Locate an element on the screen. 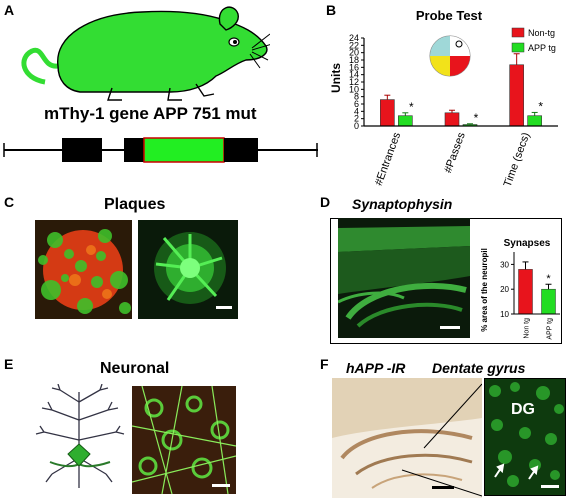 The height and width of the screenshot is (499, 567). panel-label-f: F is located at coordinates (324, 364).